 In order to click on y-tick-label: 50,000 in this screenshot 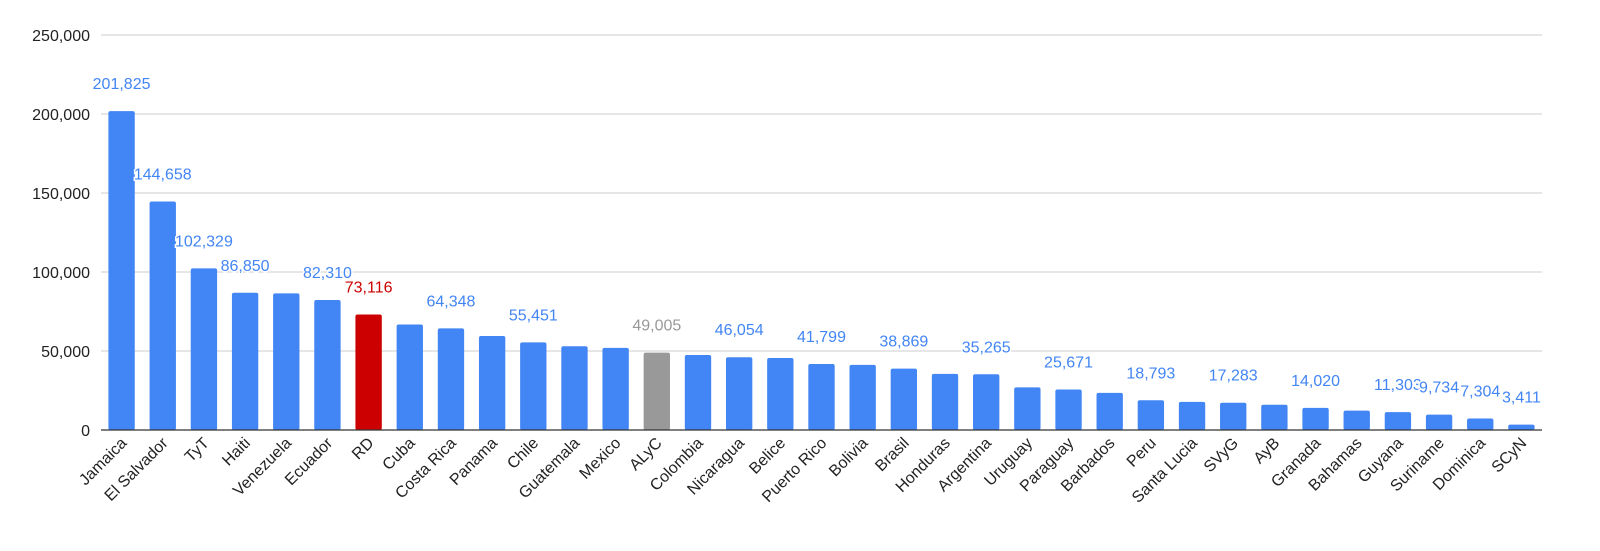, I will do `click(65, 352)`.